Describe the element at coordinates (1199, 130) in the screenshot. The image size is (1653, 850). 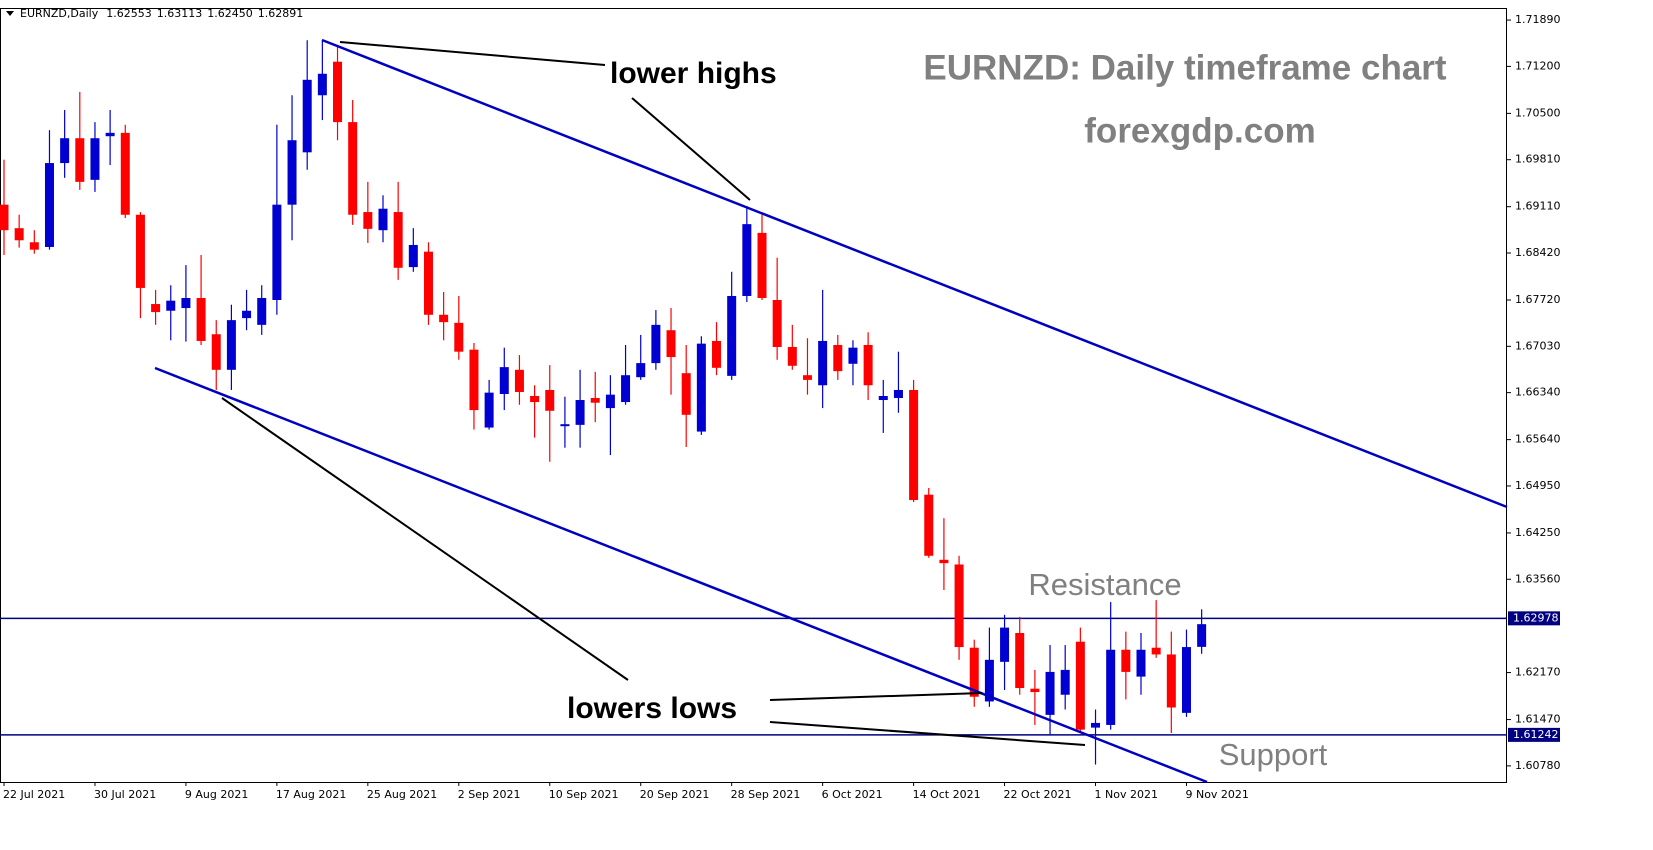
I see `chart-subtitle: forexgdp.com` at that location.